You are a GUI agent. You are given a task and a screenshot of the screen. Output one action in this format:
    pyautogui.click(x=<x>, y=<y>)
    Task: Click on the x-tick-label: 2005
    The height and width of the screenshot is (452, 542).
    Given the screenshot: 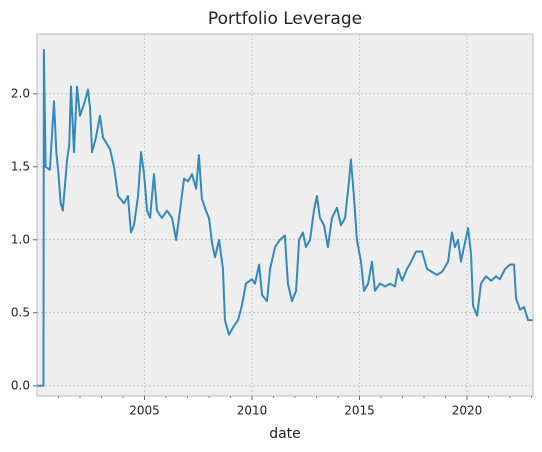 What is the action you would take?
    pyautogui.click(x=144, y=411)
    